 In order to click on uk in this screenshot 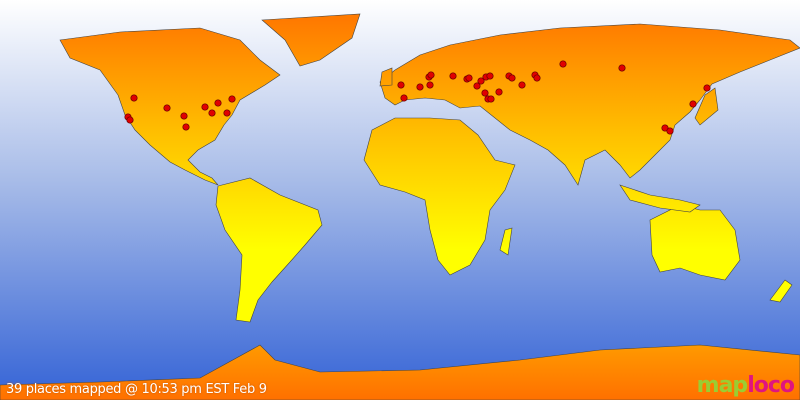, I will do `click(386, 77)`.